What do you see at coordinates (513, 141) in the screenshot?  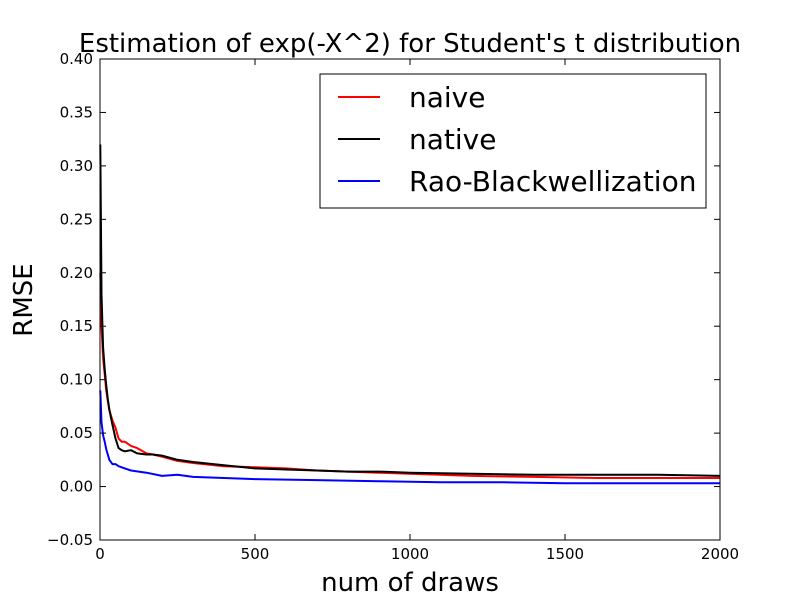 I see `legend-box` at bounding box center [513, 141].